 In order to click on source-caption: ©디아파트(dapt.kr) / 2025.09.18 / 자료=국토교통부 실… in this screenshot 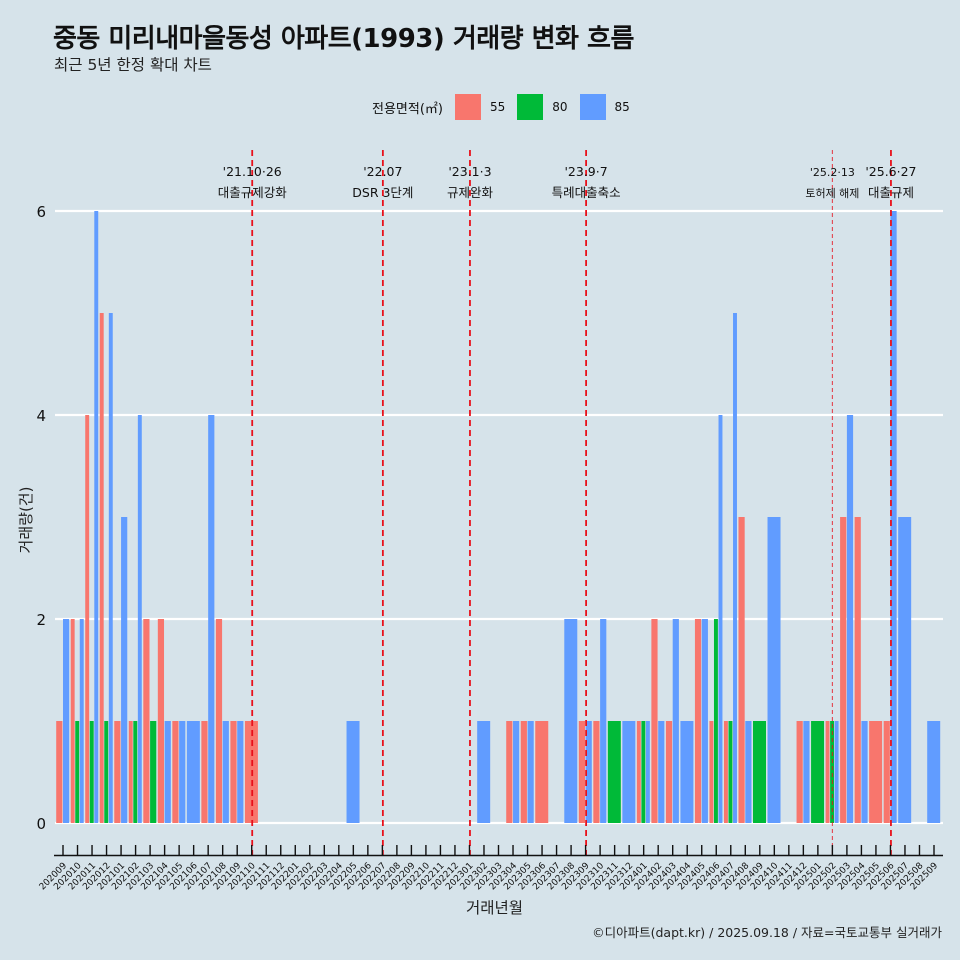, I will do `click(767, 932)`.